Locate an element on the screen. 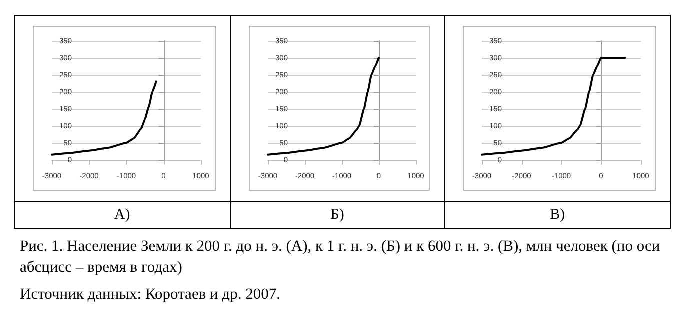  text: Рис. 1. Население Земли к 200 г. до н. э. (А), к 1 г. н. э. (Б) и к 600 г. н. э. (В), млн человек (по оси абсцисс – время в годах) is located at coordinates (341, 257).